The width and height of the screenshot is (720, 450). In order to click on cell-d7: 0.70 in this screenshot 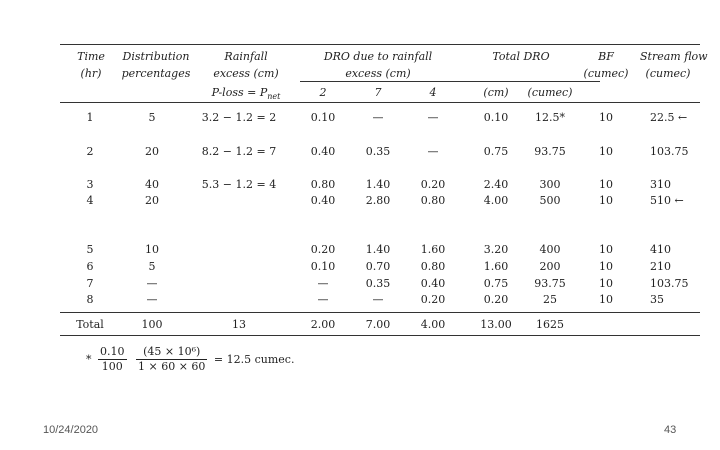, I will do `click(378, 266)`.